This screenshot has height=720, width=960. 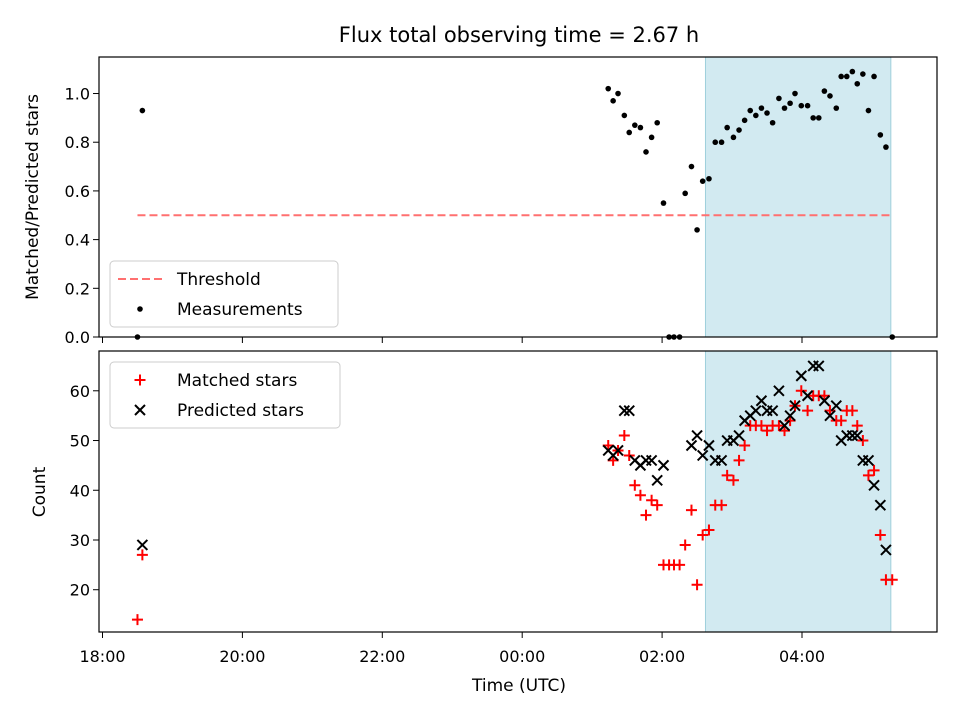 What do you see at coordinates (80, 391) in the screenshot?
I see `y-tick-label: 60` at bounding box center [80, 391].